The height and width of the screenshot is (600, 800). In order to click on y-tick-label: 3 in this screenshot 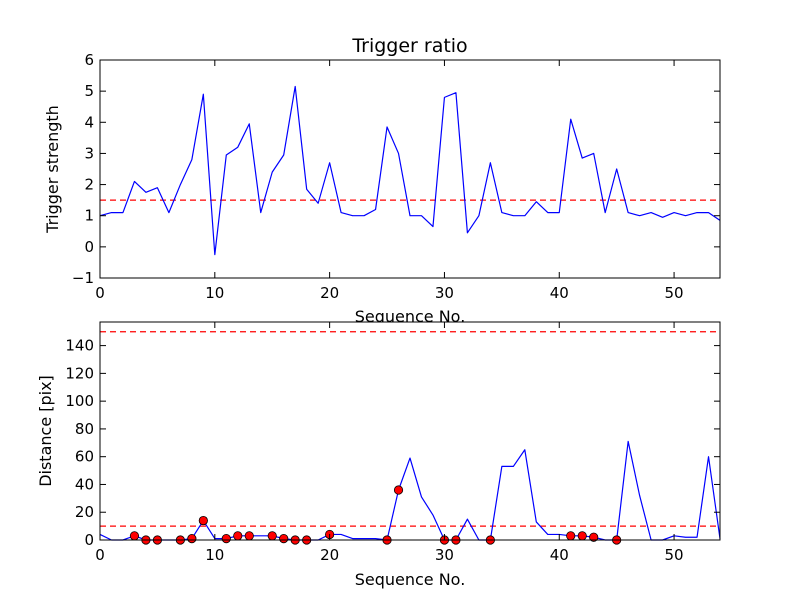, I will do `click(89, 153)`.